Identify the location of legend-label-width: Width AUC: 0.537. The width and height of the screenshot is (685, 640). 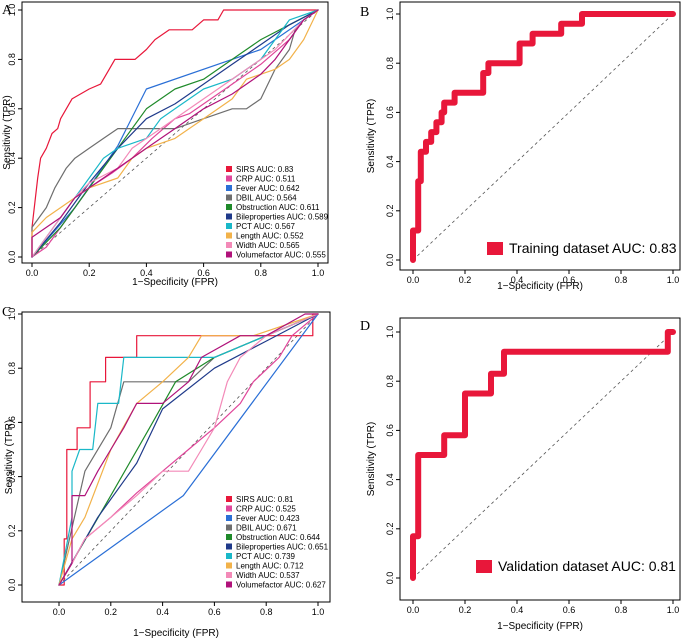
(268, 575).